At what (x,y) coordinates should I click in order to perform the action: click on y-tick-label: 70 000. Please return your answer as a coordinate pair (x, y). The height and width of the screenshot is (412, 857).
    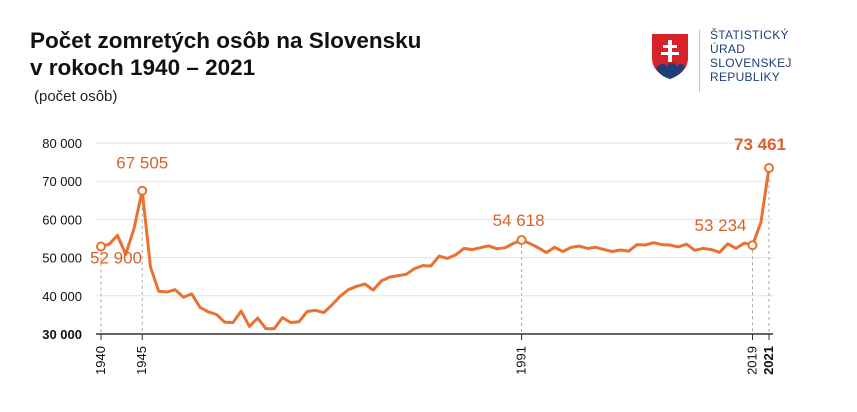
    Looking at the image, I should click on (62, 181).